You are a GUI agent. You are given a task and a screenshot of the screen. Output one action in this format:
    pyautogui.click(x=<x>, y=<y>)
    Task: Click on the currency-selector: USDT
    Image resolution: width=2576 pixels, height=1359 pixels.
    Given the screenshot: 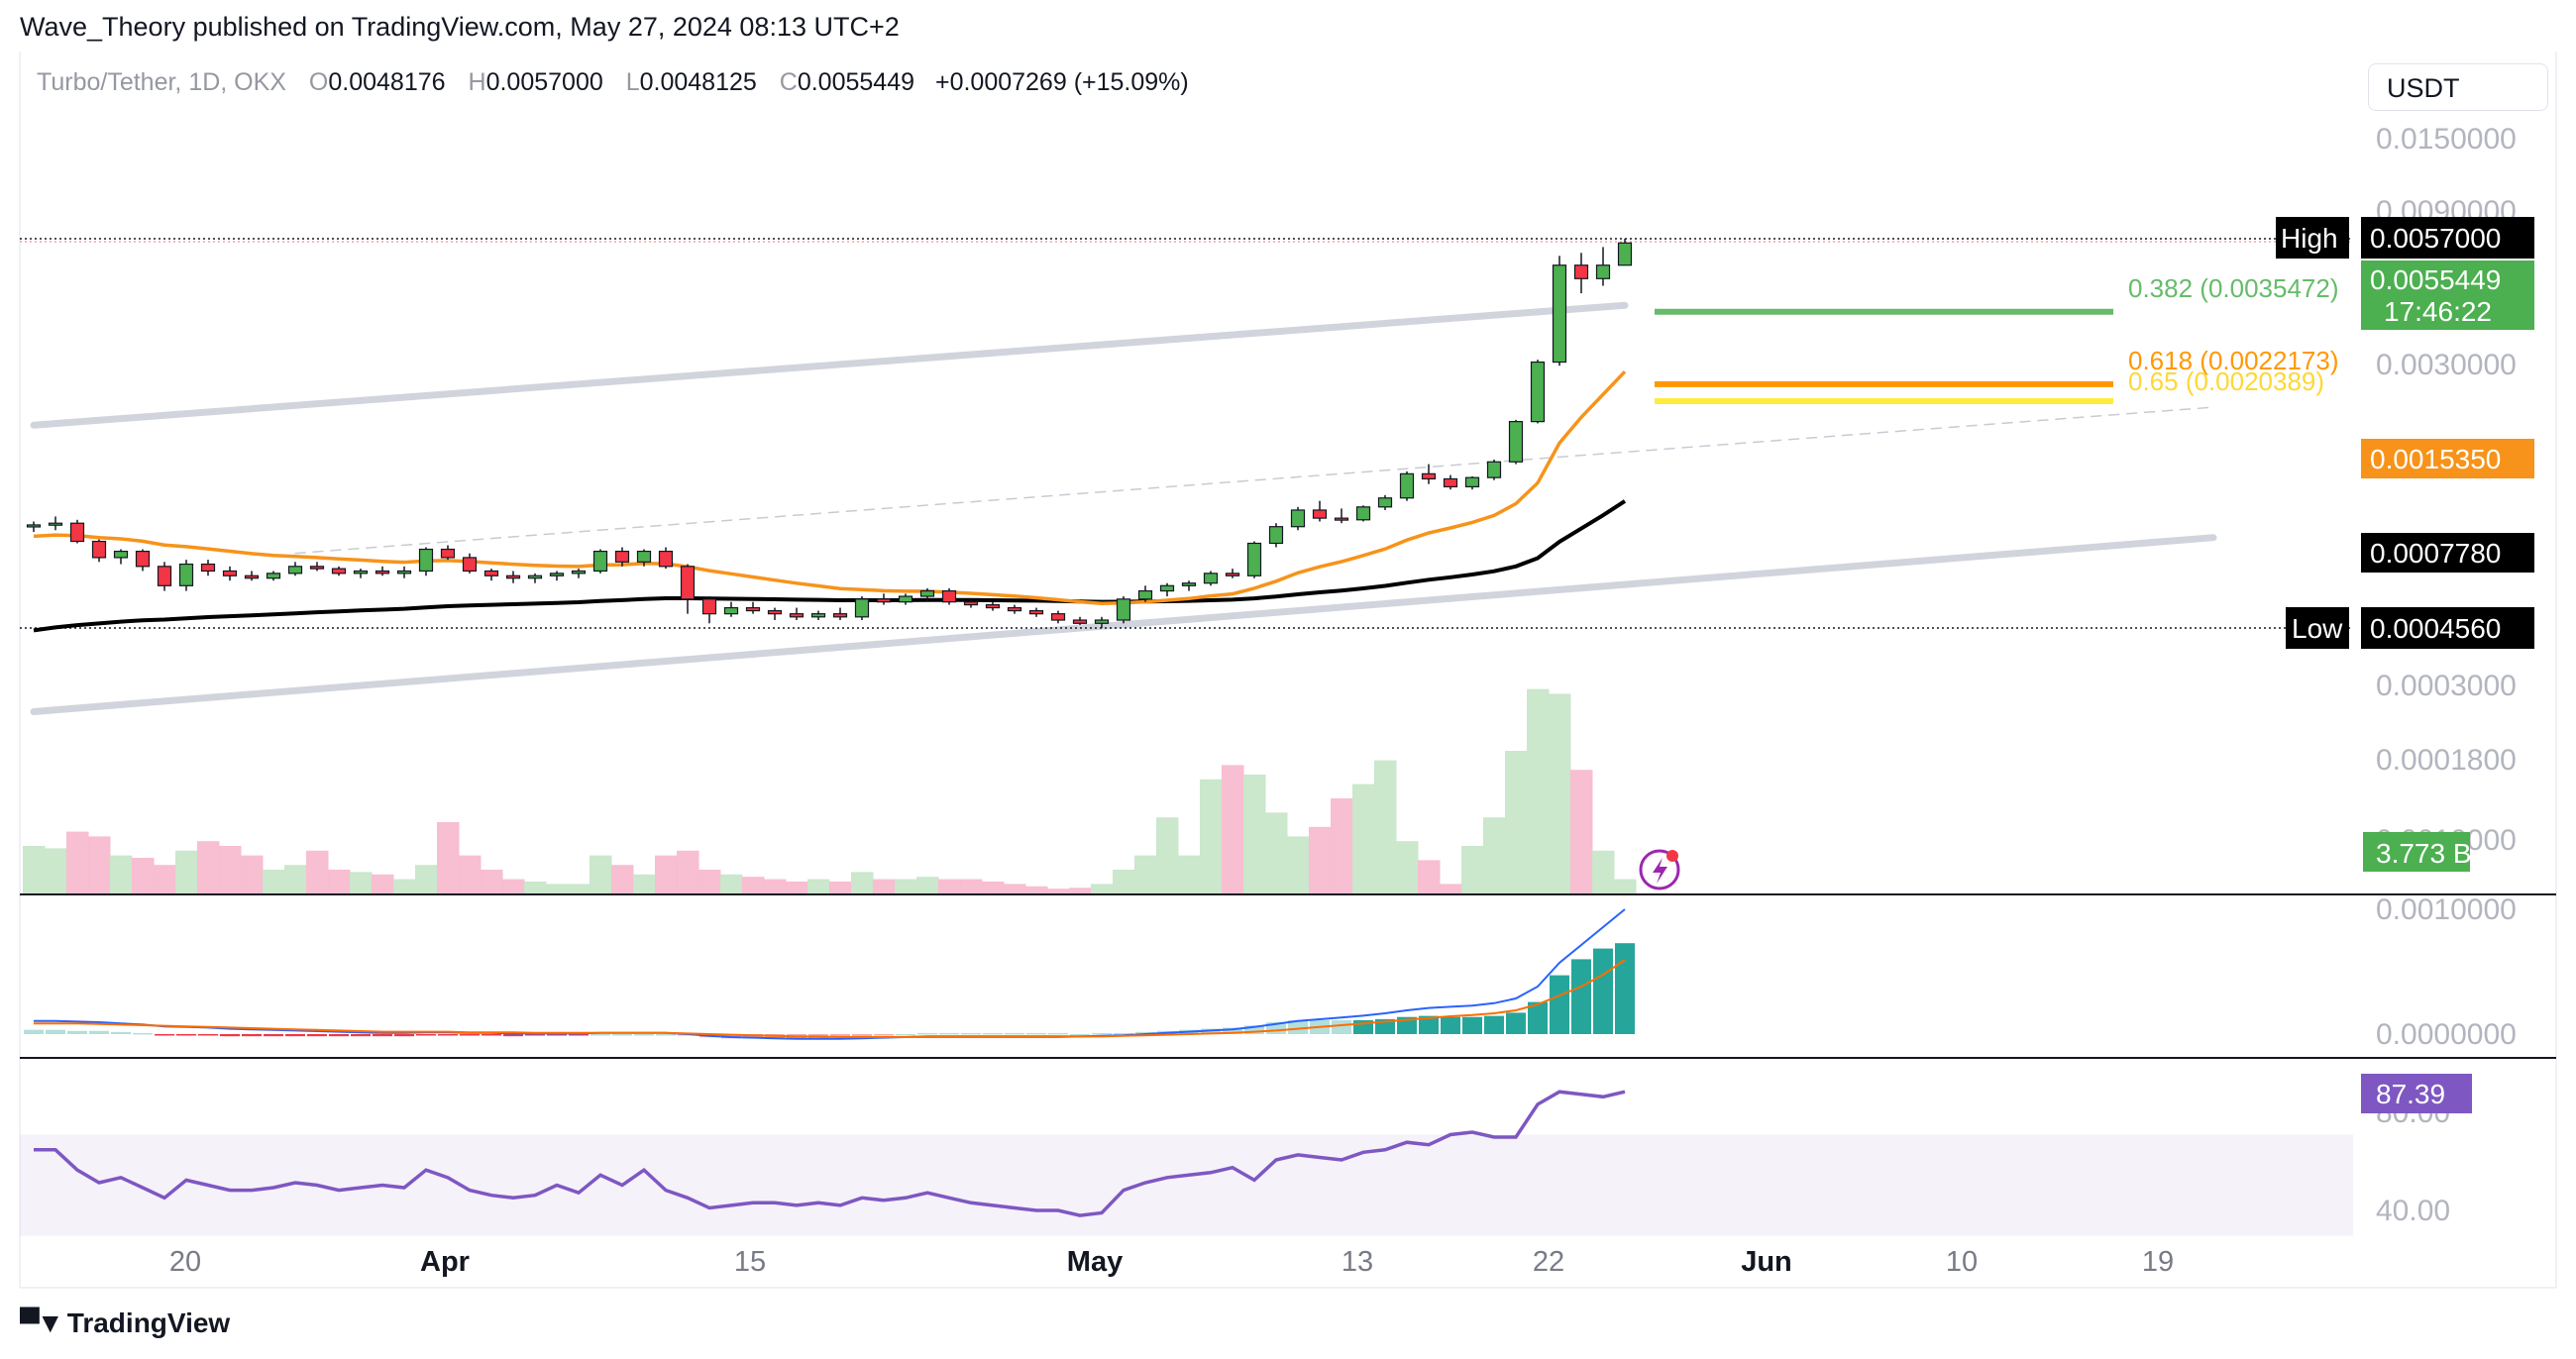 What is the action you would take?
    pyautogui.click(x=2458, y=87)
    